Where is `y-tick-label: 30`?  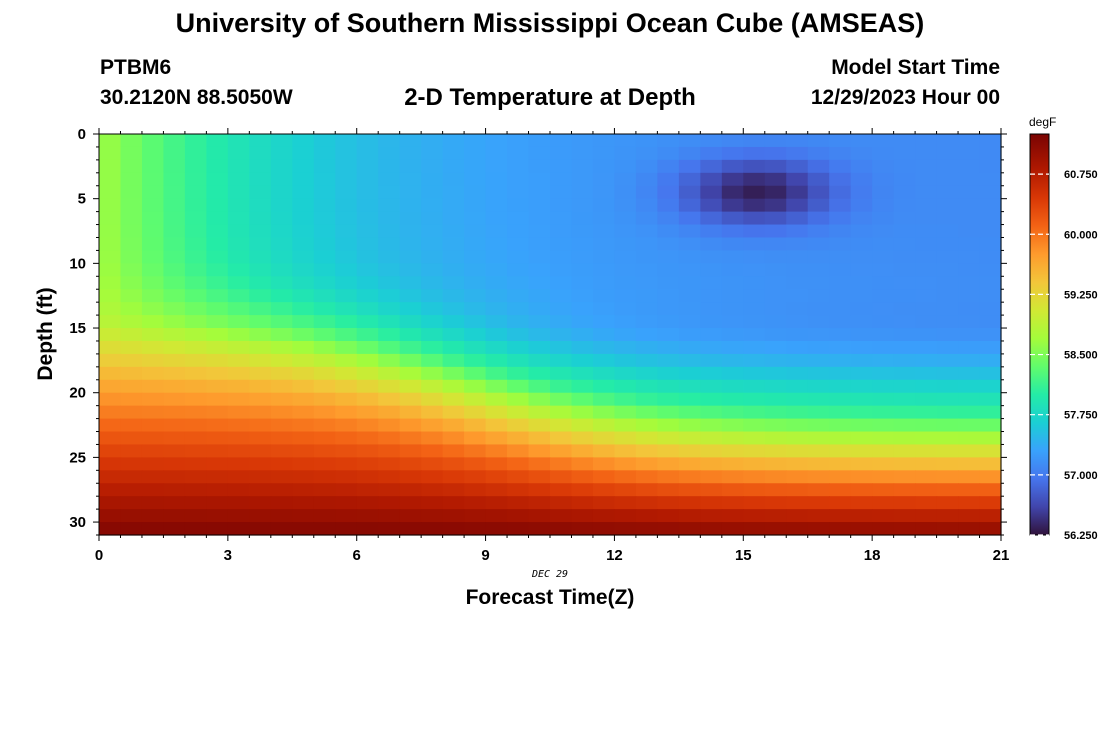
y-tick-label: 30 is located at coordinates (77, 522).